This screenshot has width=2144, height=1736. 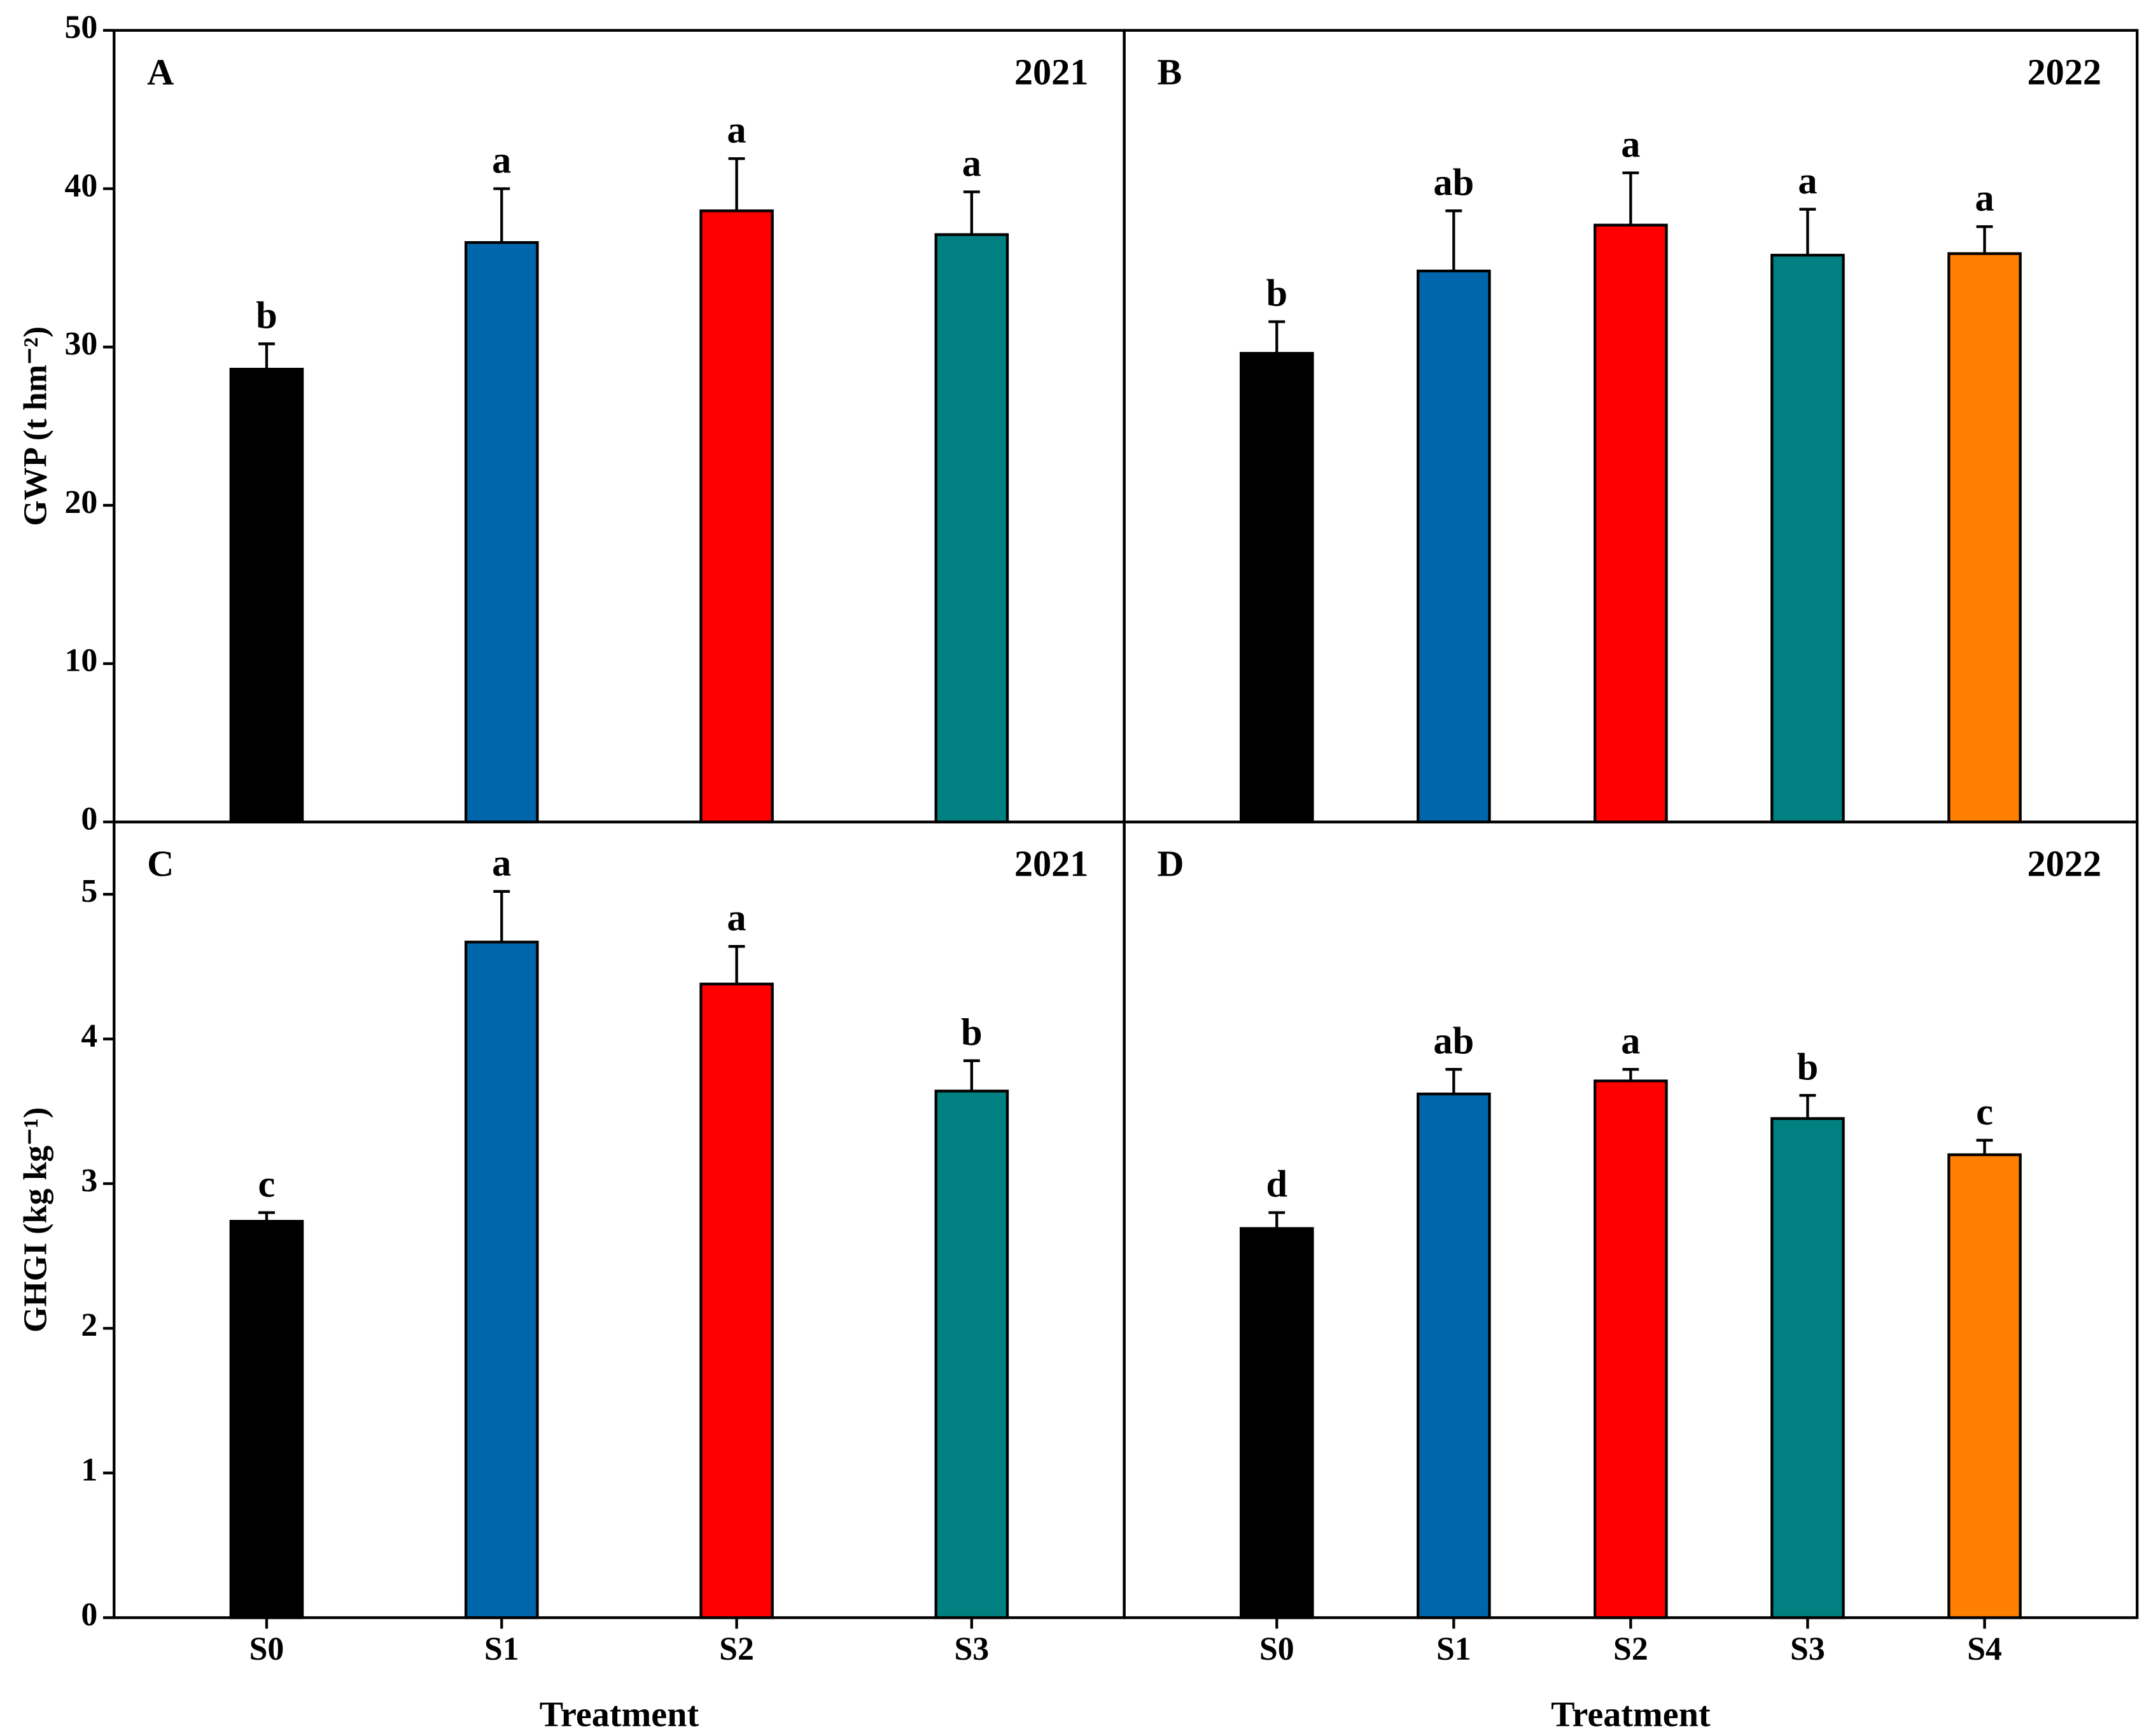 I want to click on y-tick-label: 3, so click(x=89, y=1181).